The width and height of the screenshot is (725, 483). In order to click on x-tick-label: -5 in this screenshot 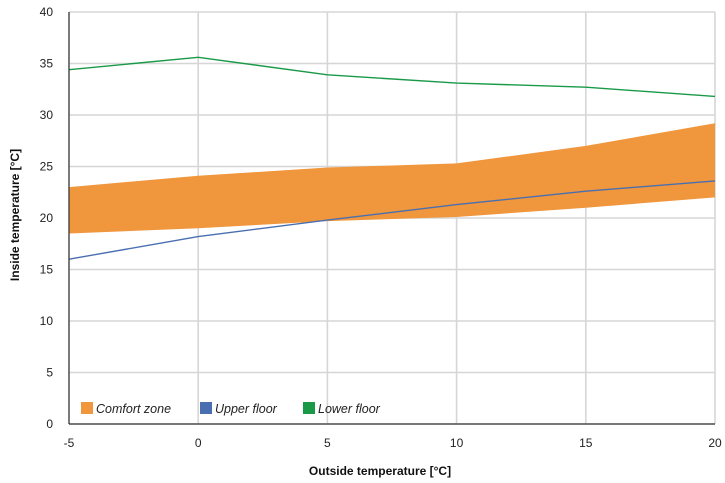, I will do `click(69, 443)`.